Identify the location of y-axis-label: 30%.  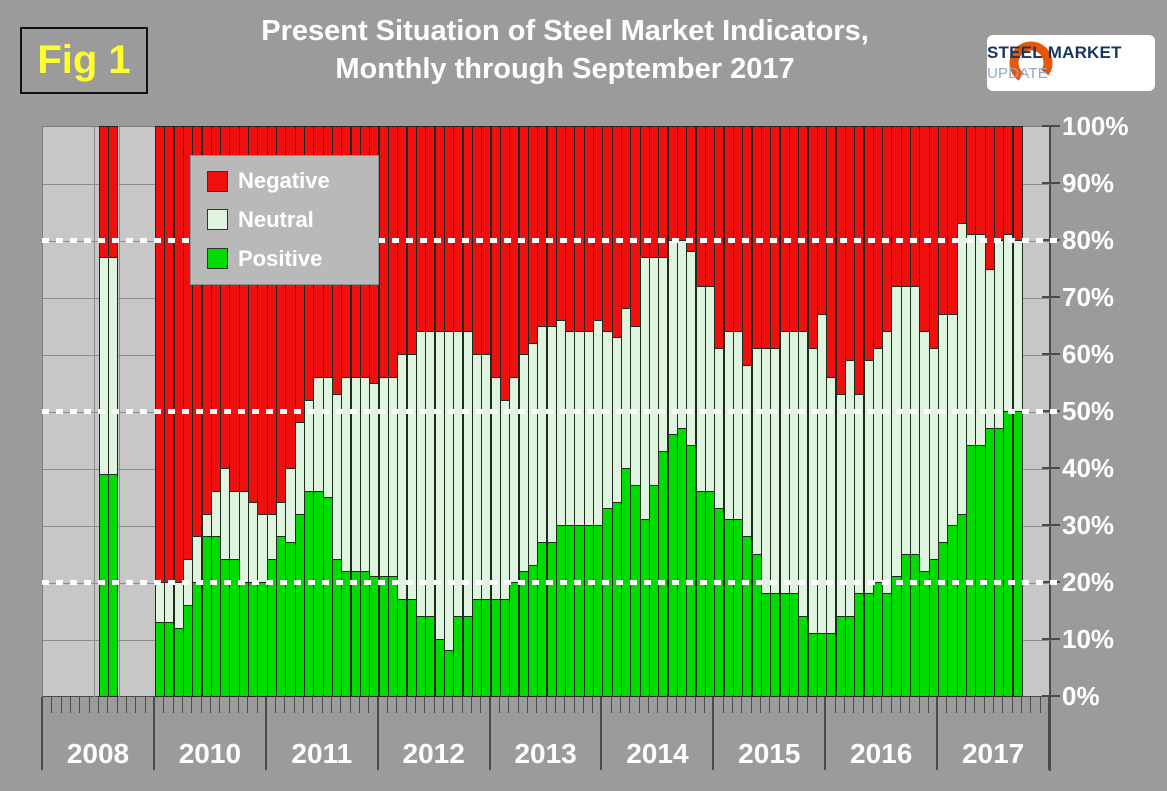
(1088, 525).